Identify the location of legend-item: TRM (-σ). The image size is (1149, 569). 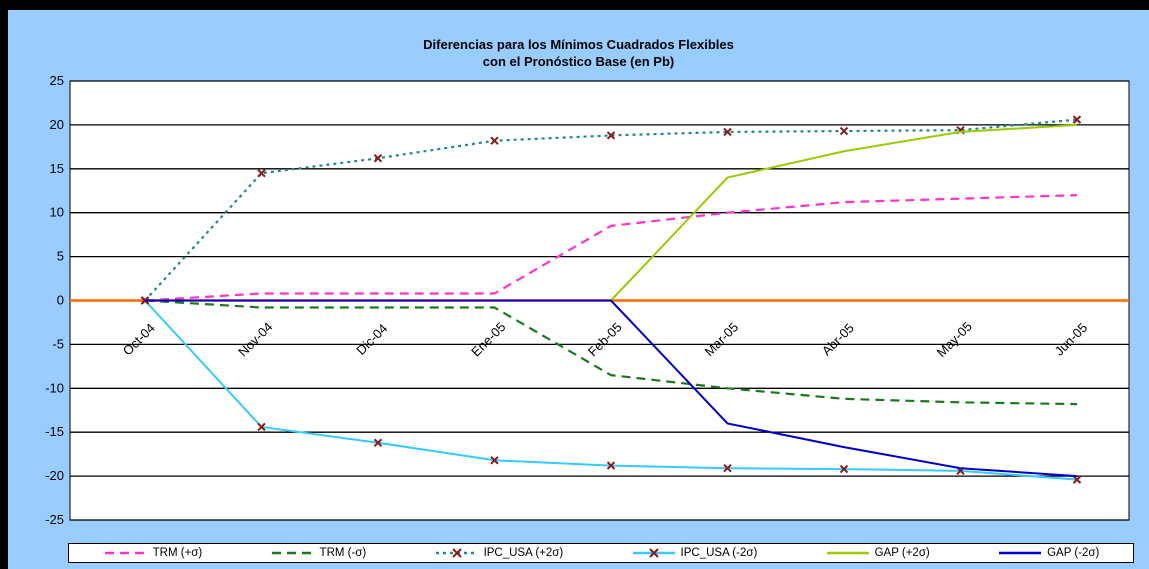
(318, 553).